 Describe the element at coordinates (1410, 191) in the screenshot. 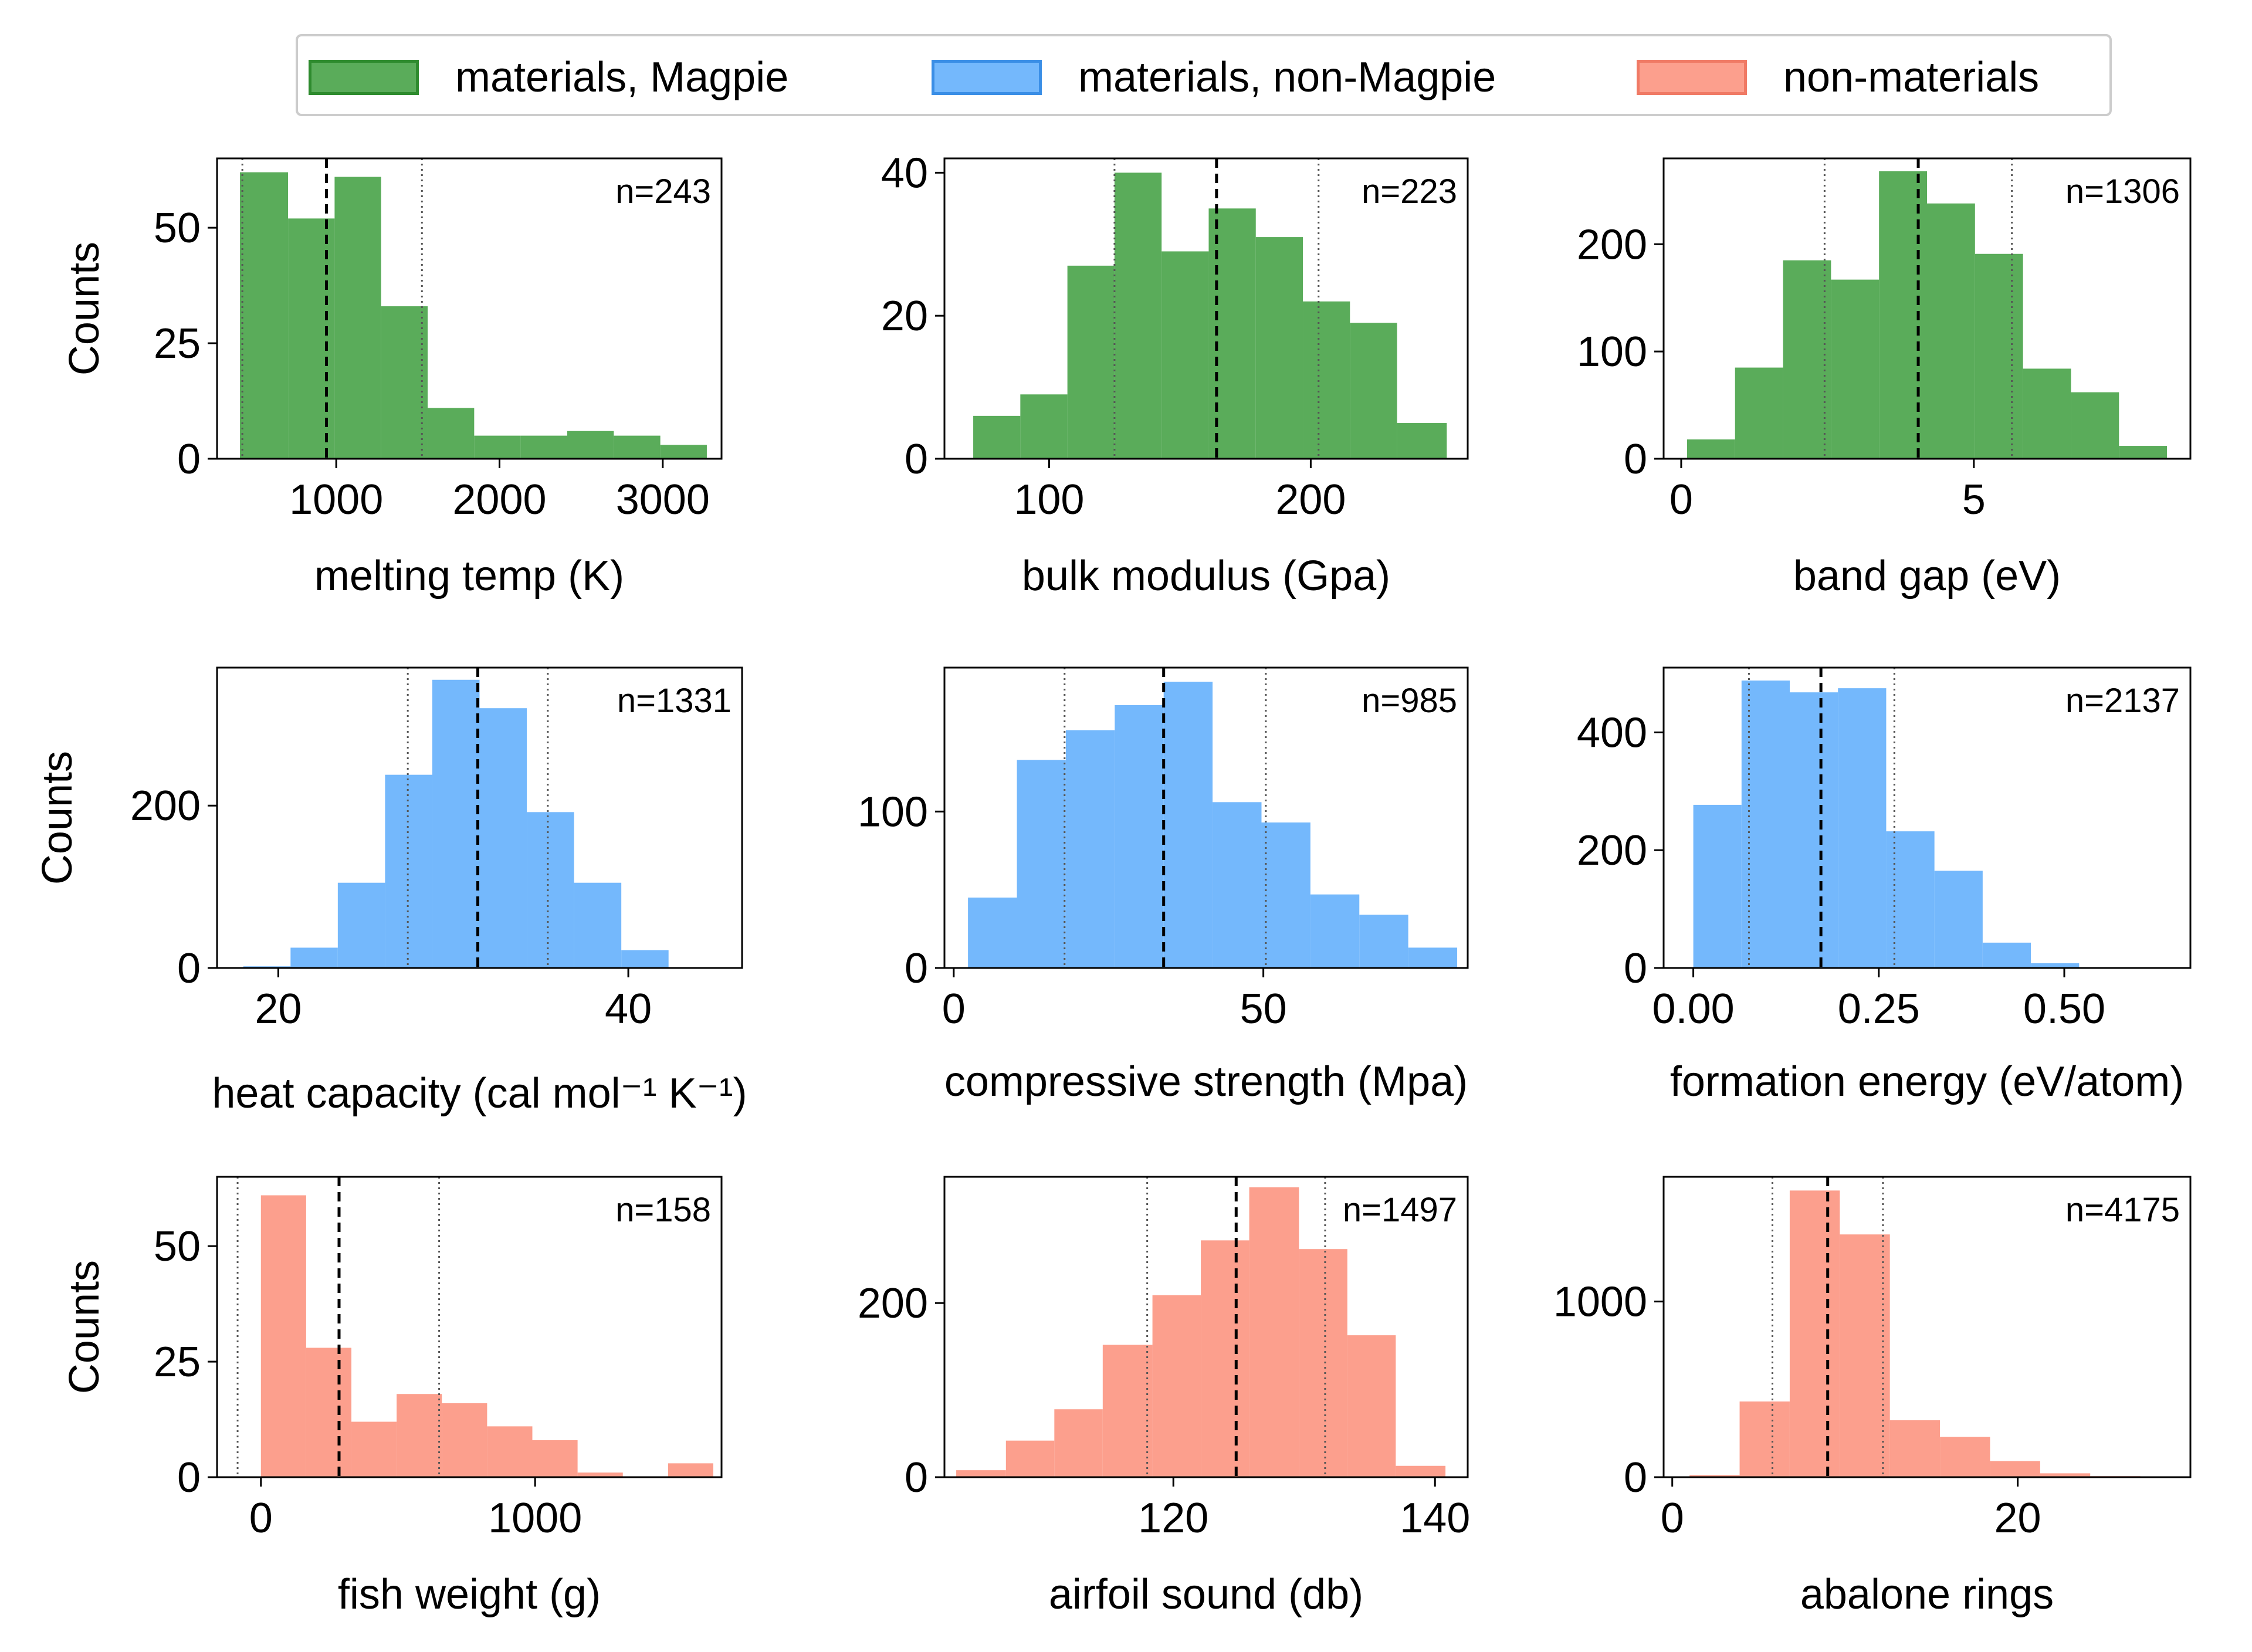

I see `sample-size-label: n=223` at that location.